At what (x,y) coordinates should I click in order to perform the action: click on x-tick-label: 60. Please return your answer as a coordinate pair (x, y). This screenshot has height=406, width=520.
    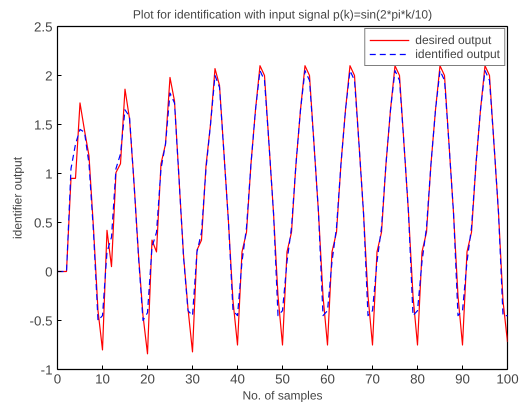
    Looking at the image, I should click on (327, 379).